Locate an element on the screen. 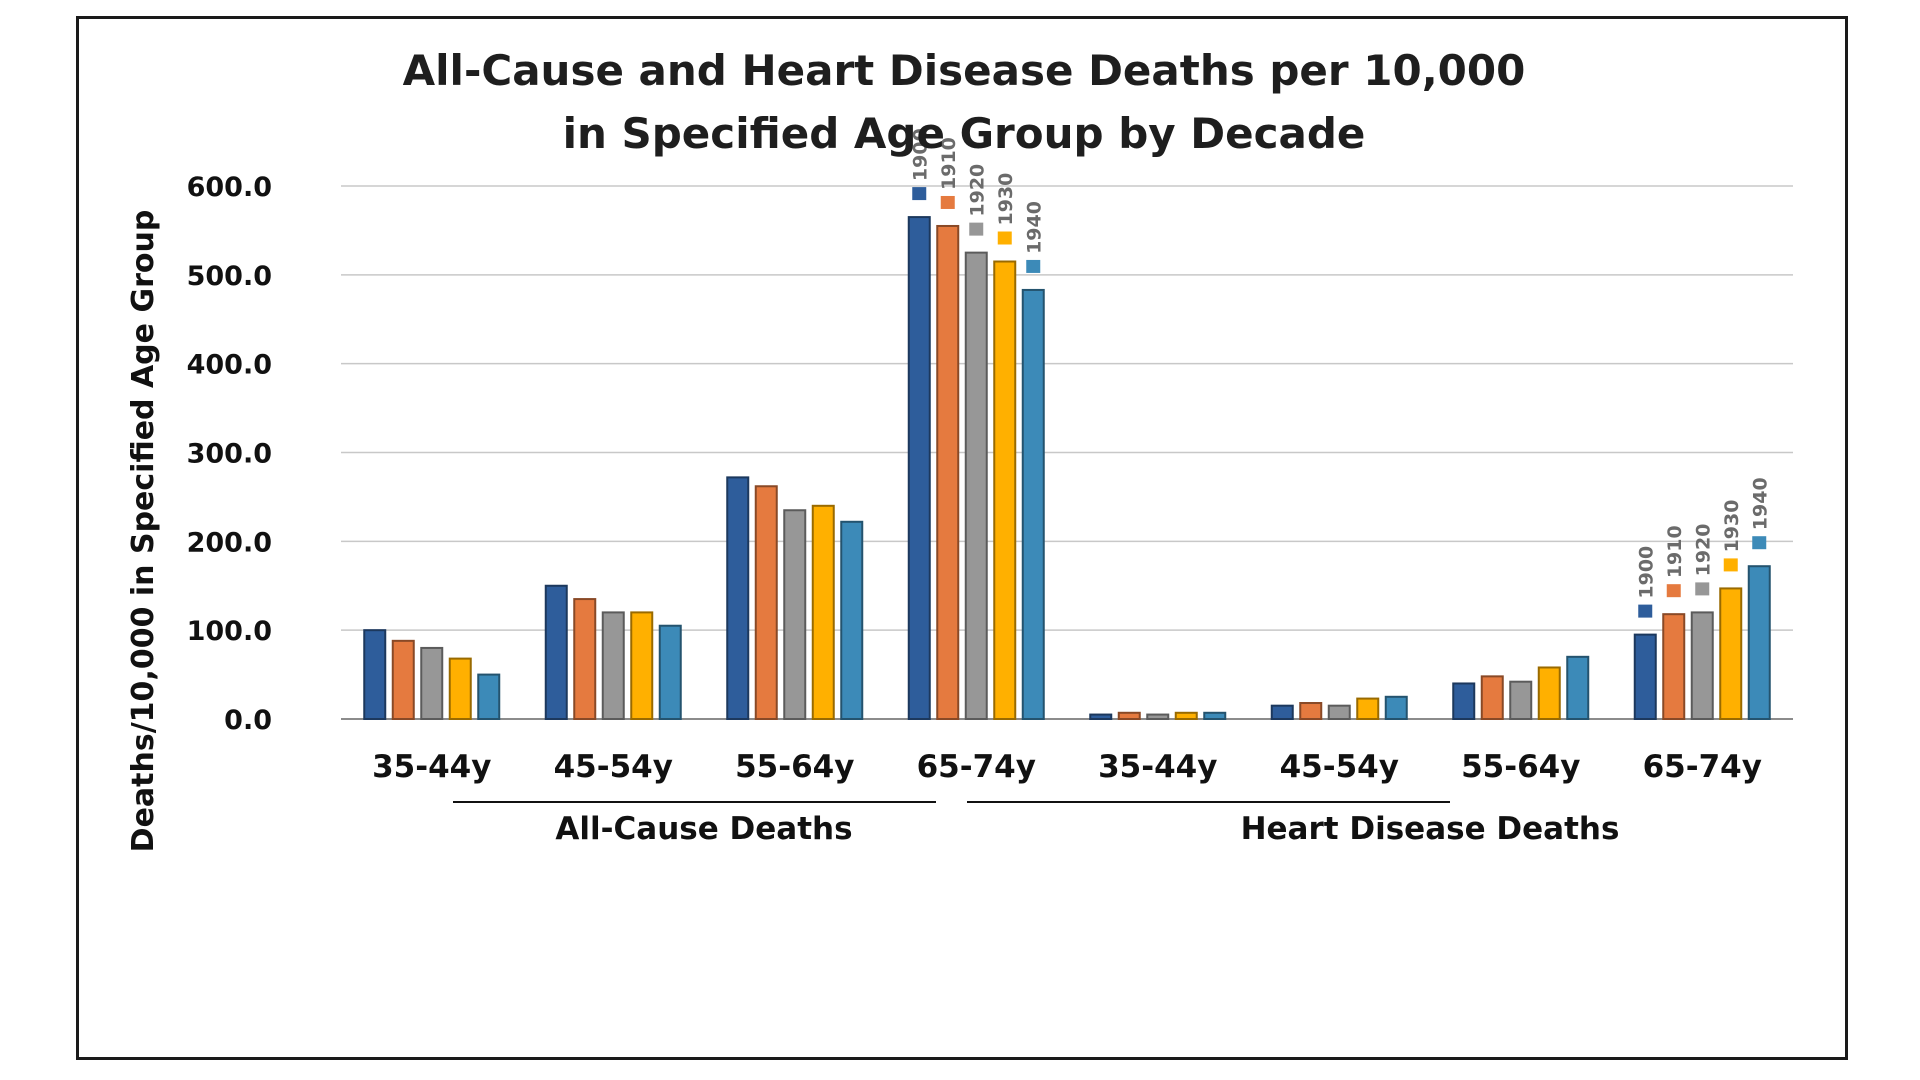 The width and height of the screenshot is (1920, 1080). chart-title-line-2: in Specified Age Group by Decade is located at coordinates (964, 133).